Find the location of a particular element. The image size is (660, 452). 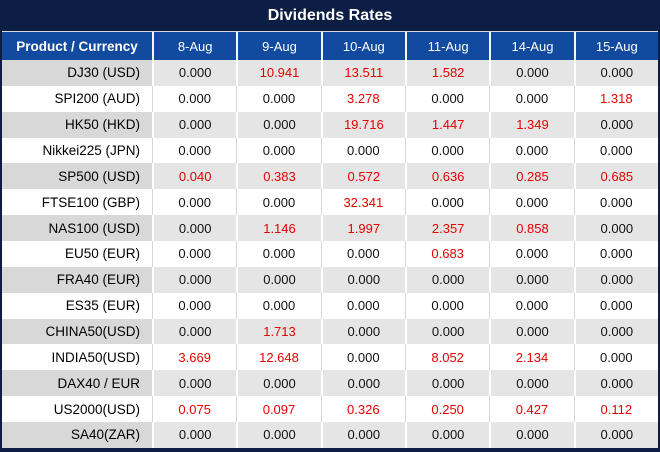

column-header-product-currency: Product / Currency is located at coordinates (77, 46).